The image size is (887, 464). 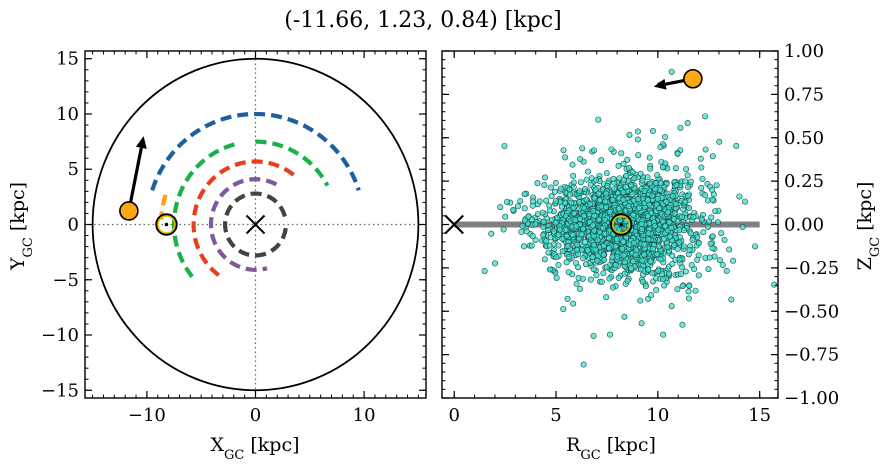 What do you see at coordinates (254, 448) in the screenshot?
I see `left-xaxis-label: XGC [kpc]` at bounding box center [254, 448].